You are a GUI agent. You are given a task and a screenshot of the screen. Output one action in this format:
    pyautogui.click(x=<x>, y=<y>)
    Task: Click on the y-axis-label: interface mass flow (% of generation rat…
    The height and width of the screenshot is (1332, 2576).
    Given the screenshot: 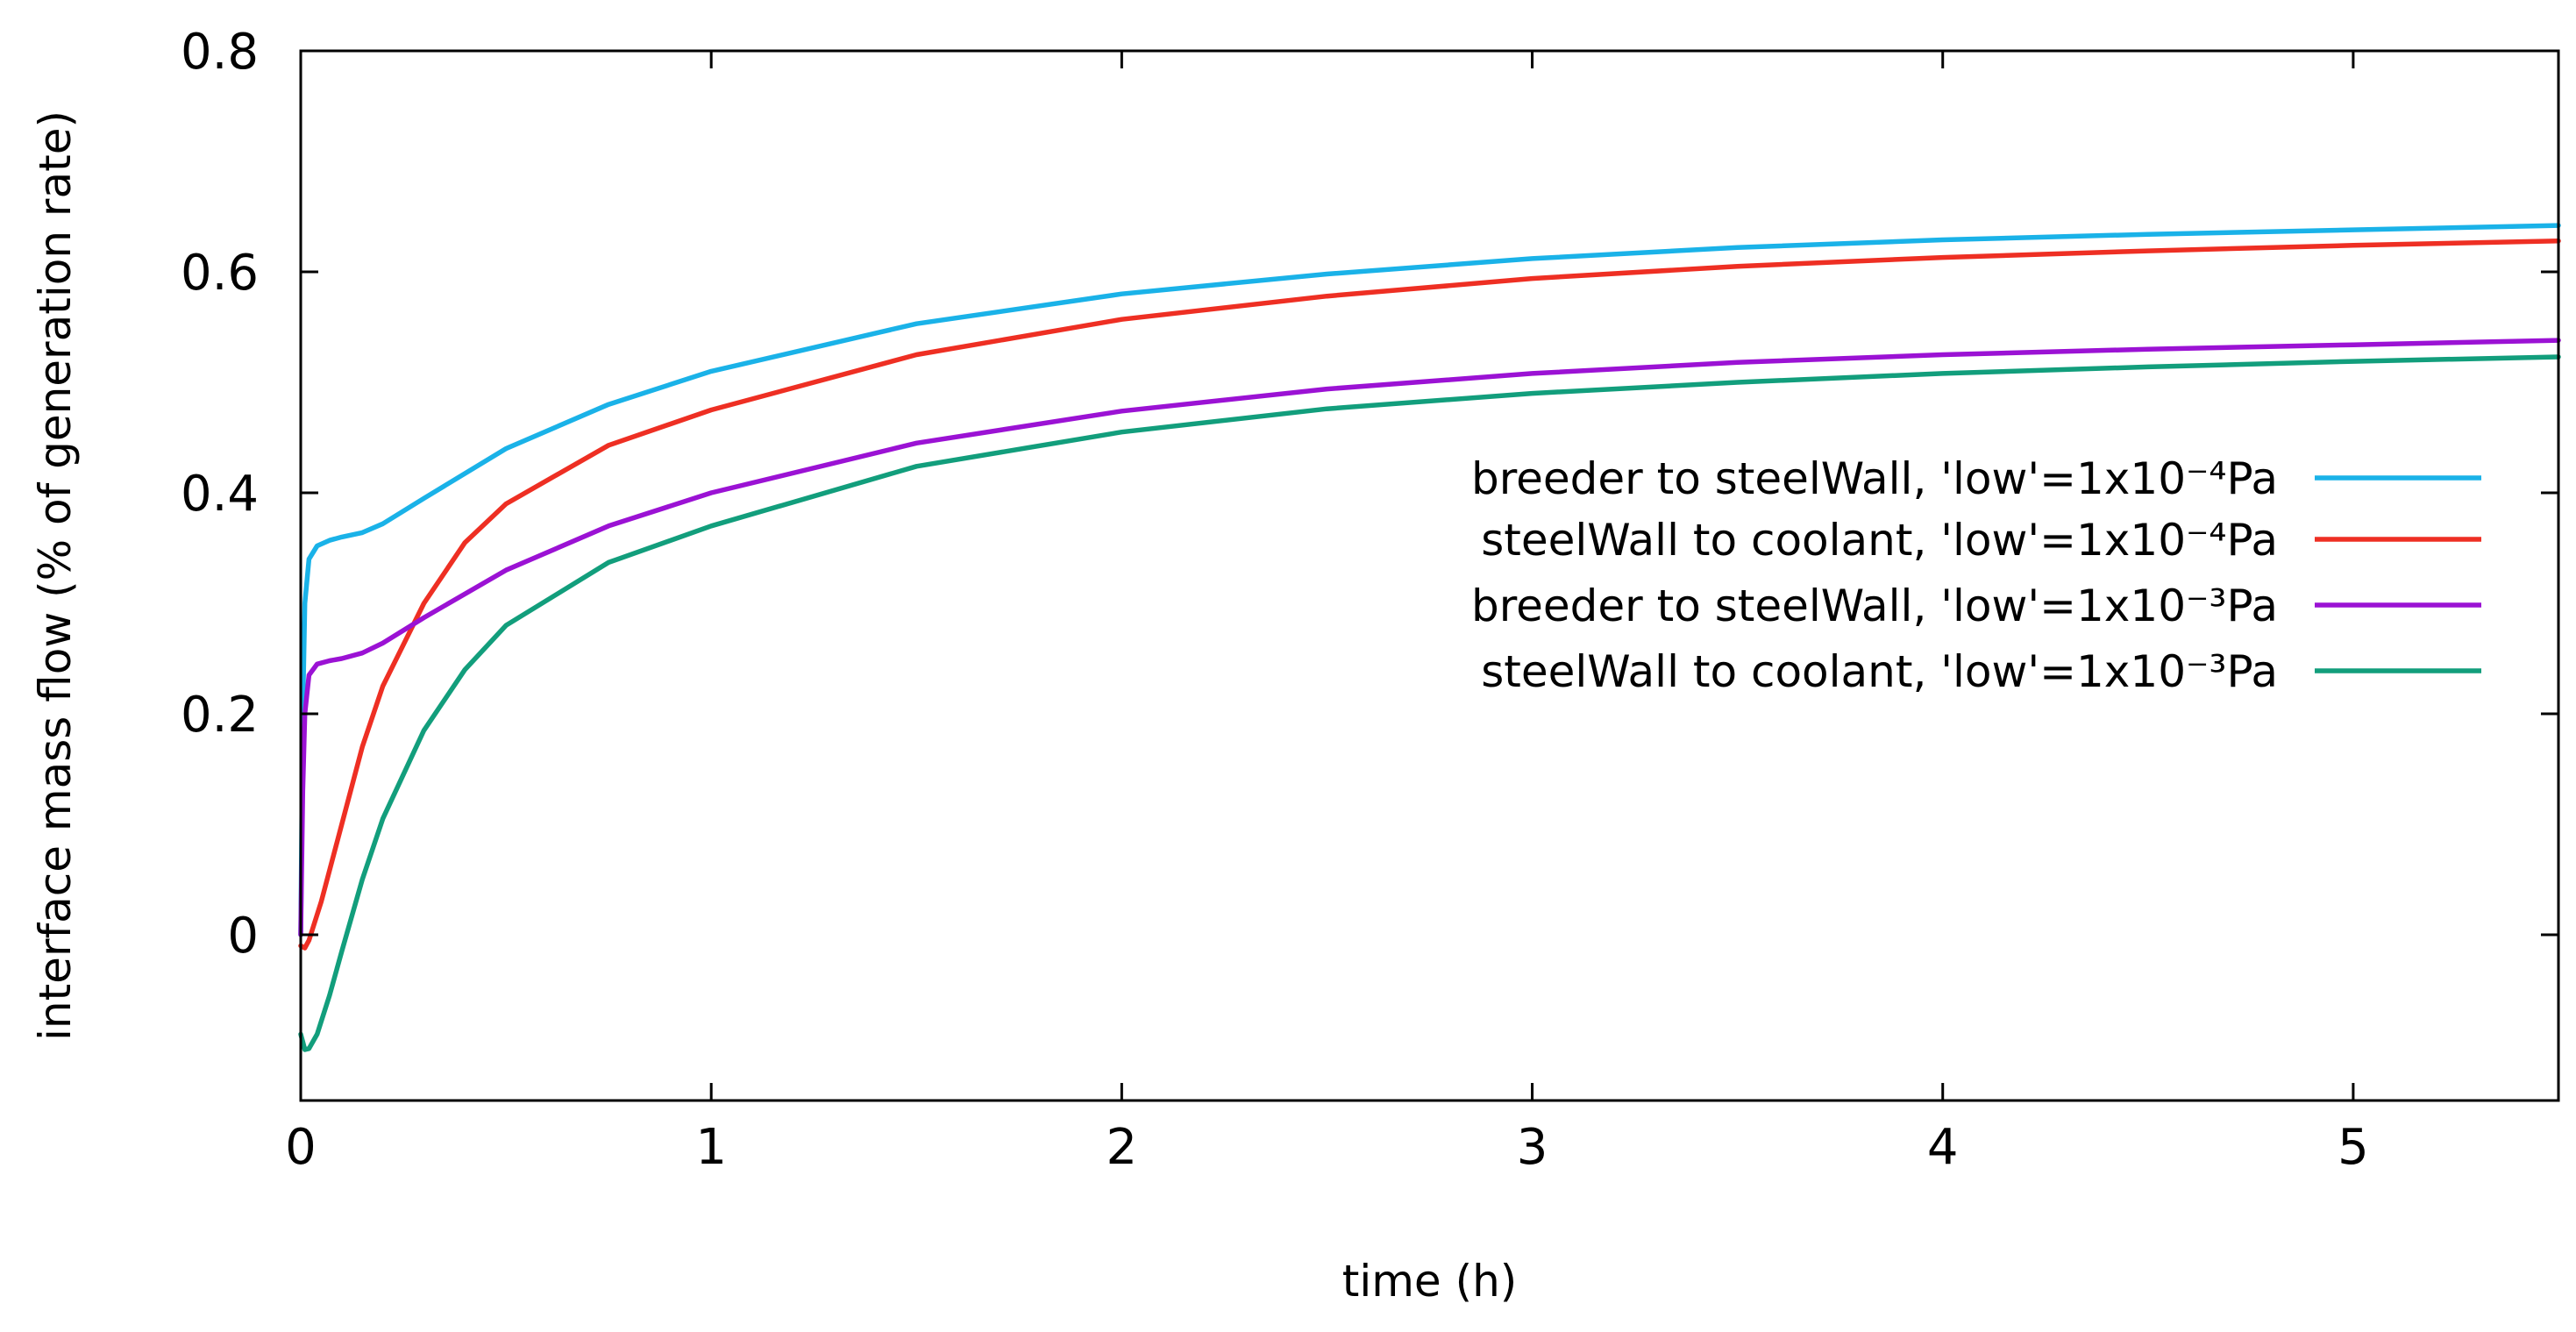 What is the action you would take?
    pyautogui.click(x=55, y=575)
    